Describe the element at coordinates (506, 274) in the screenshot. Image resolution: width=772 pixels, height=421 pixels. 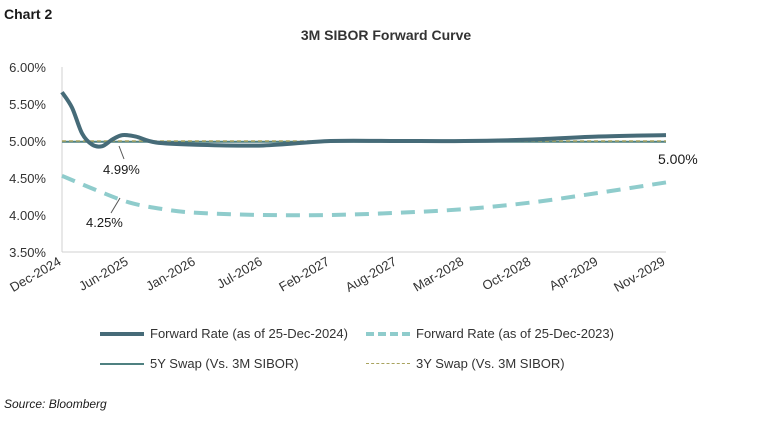
I see `x-tick-label: Oct-2028` at that location.